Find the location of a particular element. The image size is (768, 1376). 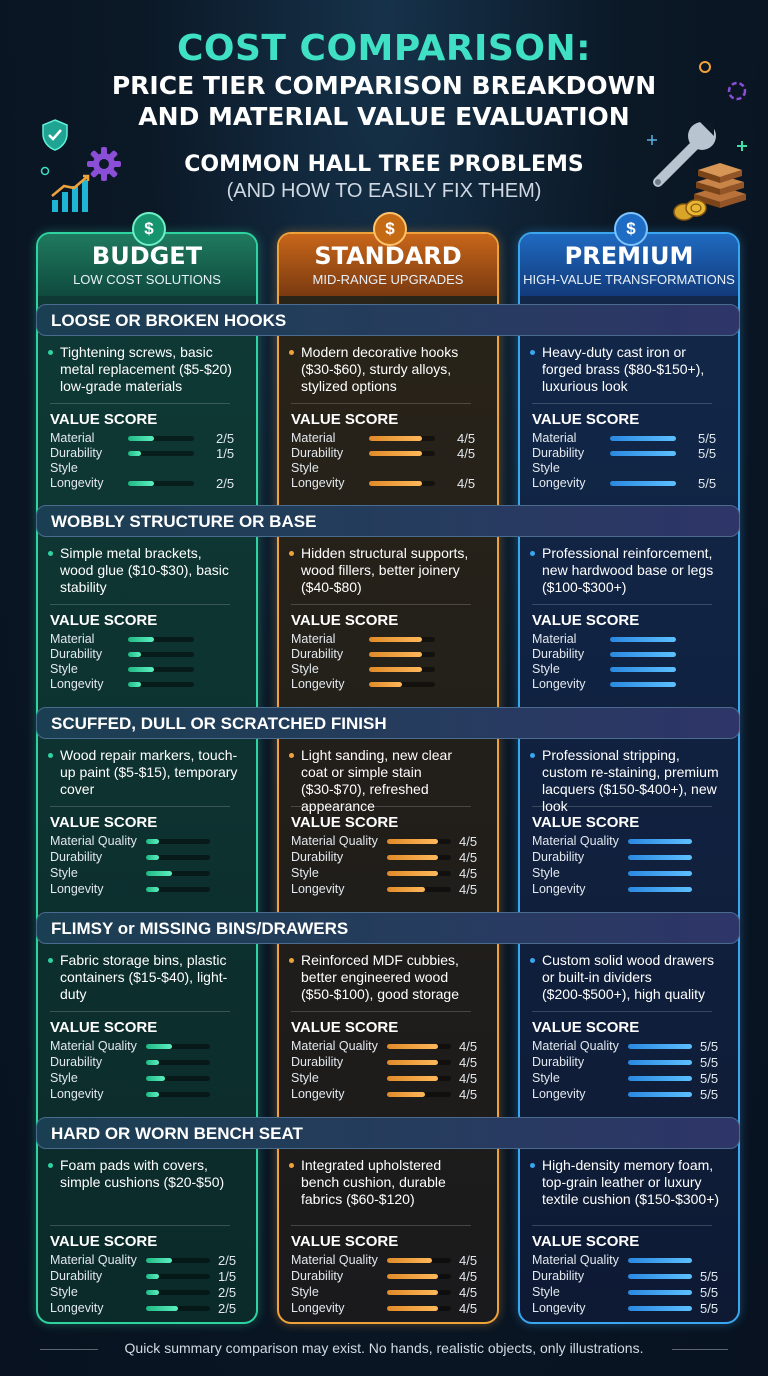

metric-label: Style is located at coordinates (305, 468).